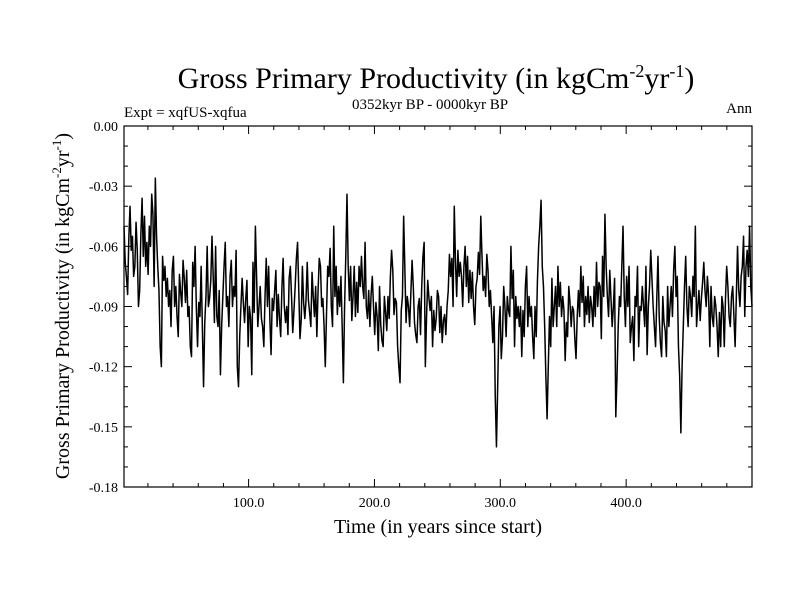  What do you see at coordinates (375, 503) in the screenshot?
I see `x-tick-label-1: 200.0` at bounding box center [375, 503].